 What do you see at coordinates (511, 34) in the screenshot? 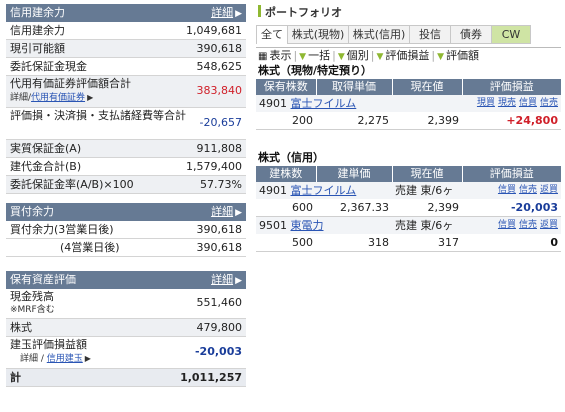
I see `tab-cw: CW` at bounding box center [511, 34].